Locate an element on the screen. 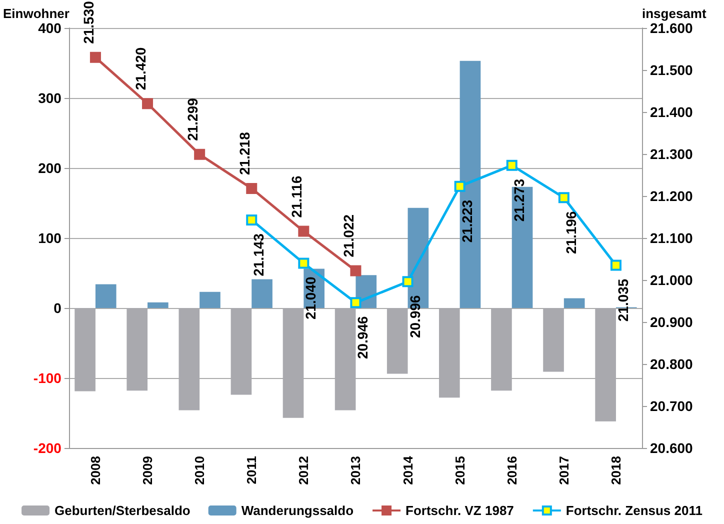 The height and width of the screenshot is (524, 724). y-tick-label: 300 is located at coordinates (50, 98).